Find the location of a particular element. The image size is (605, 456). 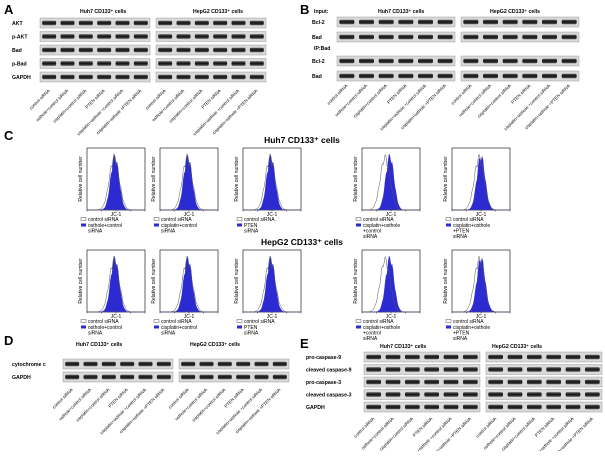

legend-swatch-treatment is located at coordinates (239, 225).